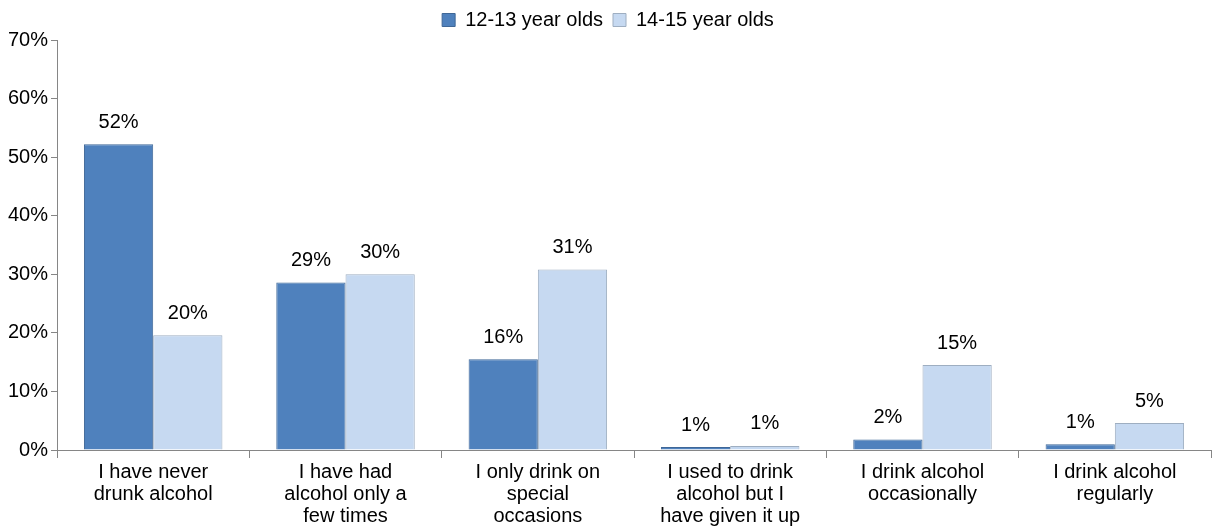 The width and height of the screenshot is (1231, 530). I want to click on data-label: 5%, so click(1150, 399).